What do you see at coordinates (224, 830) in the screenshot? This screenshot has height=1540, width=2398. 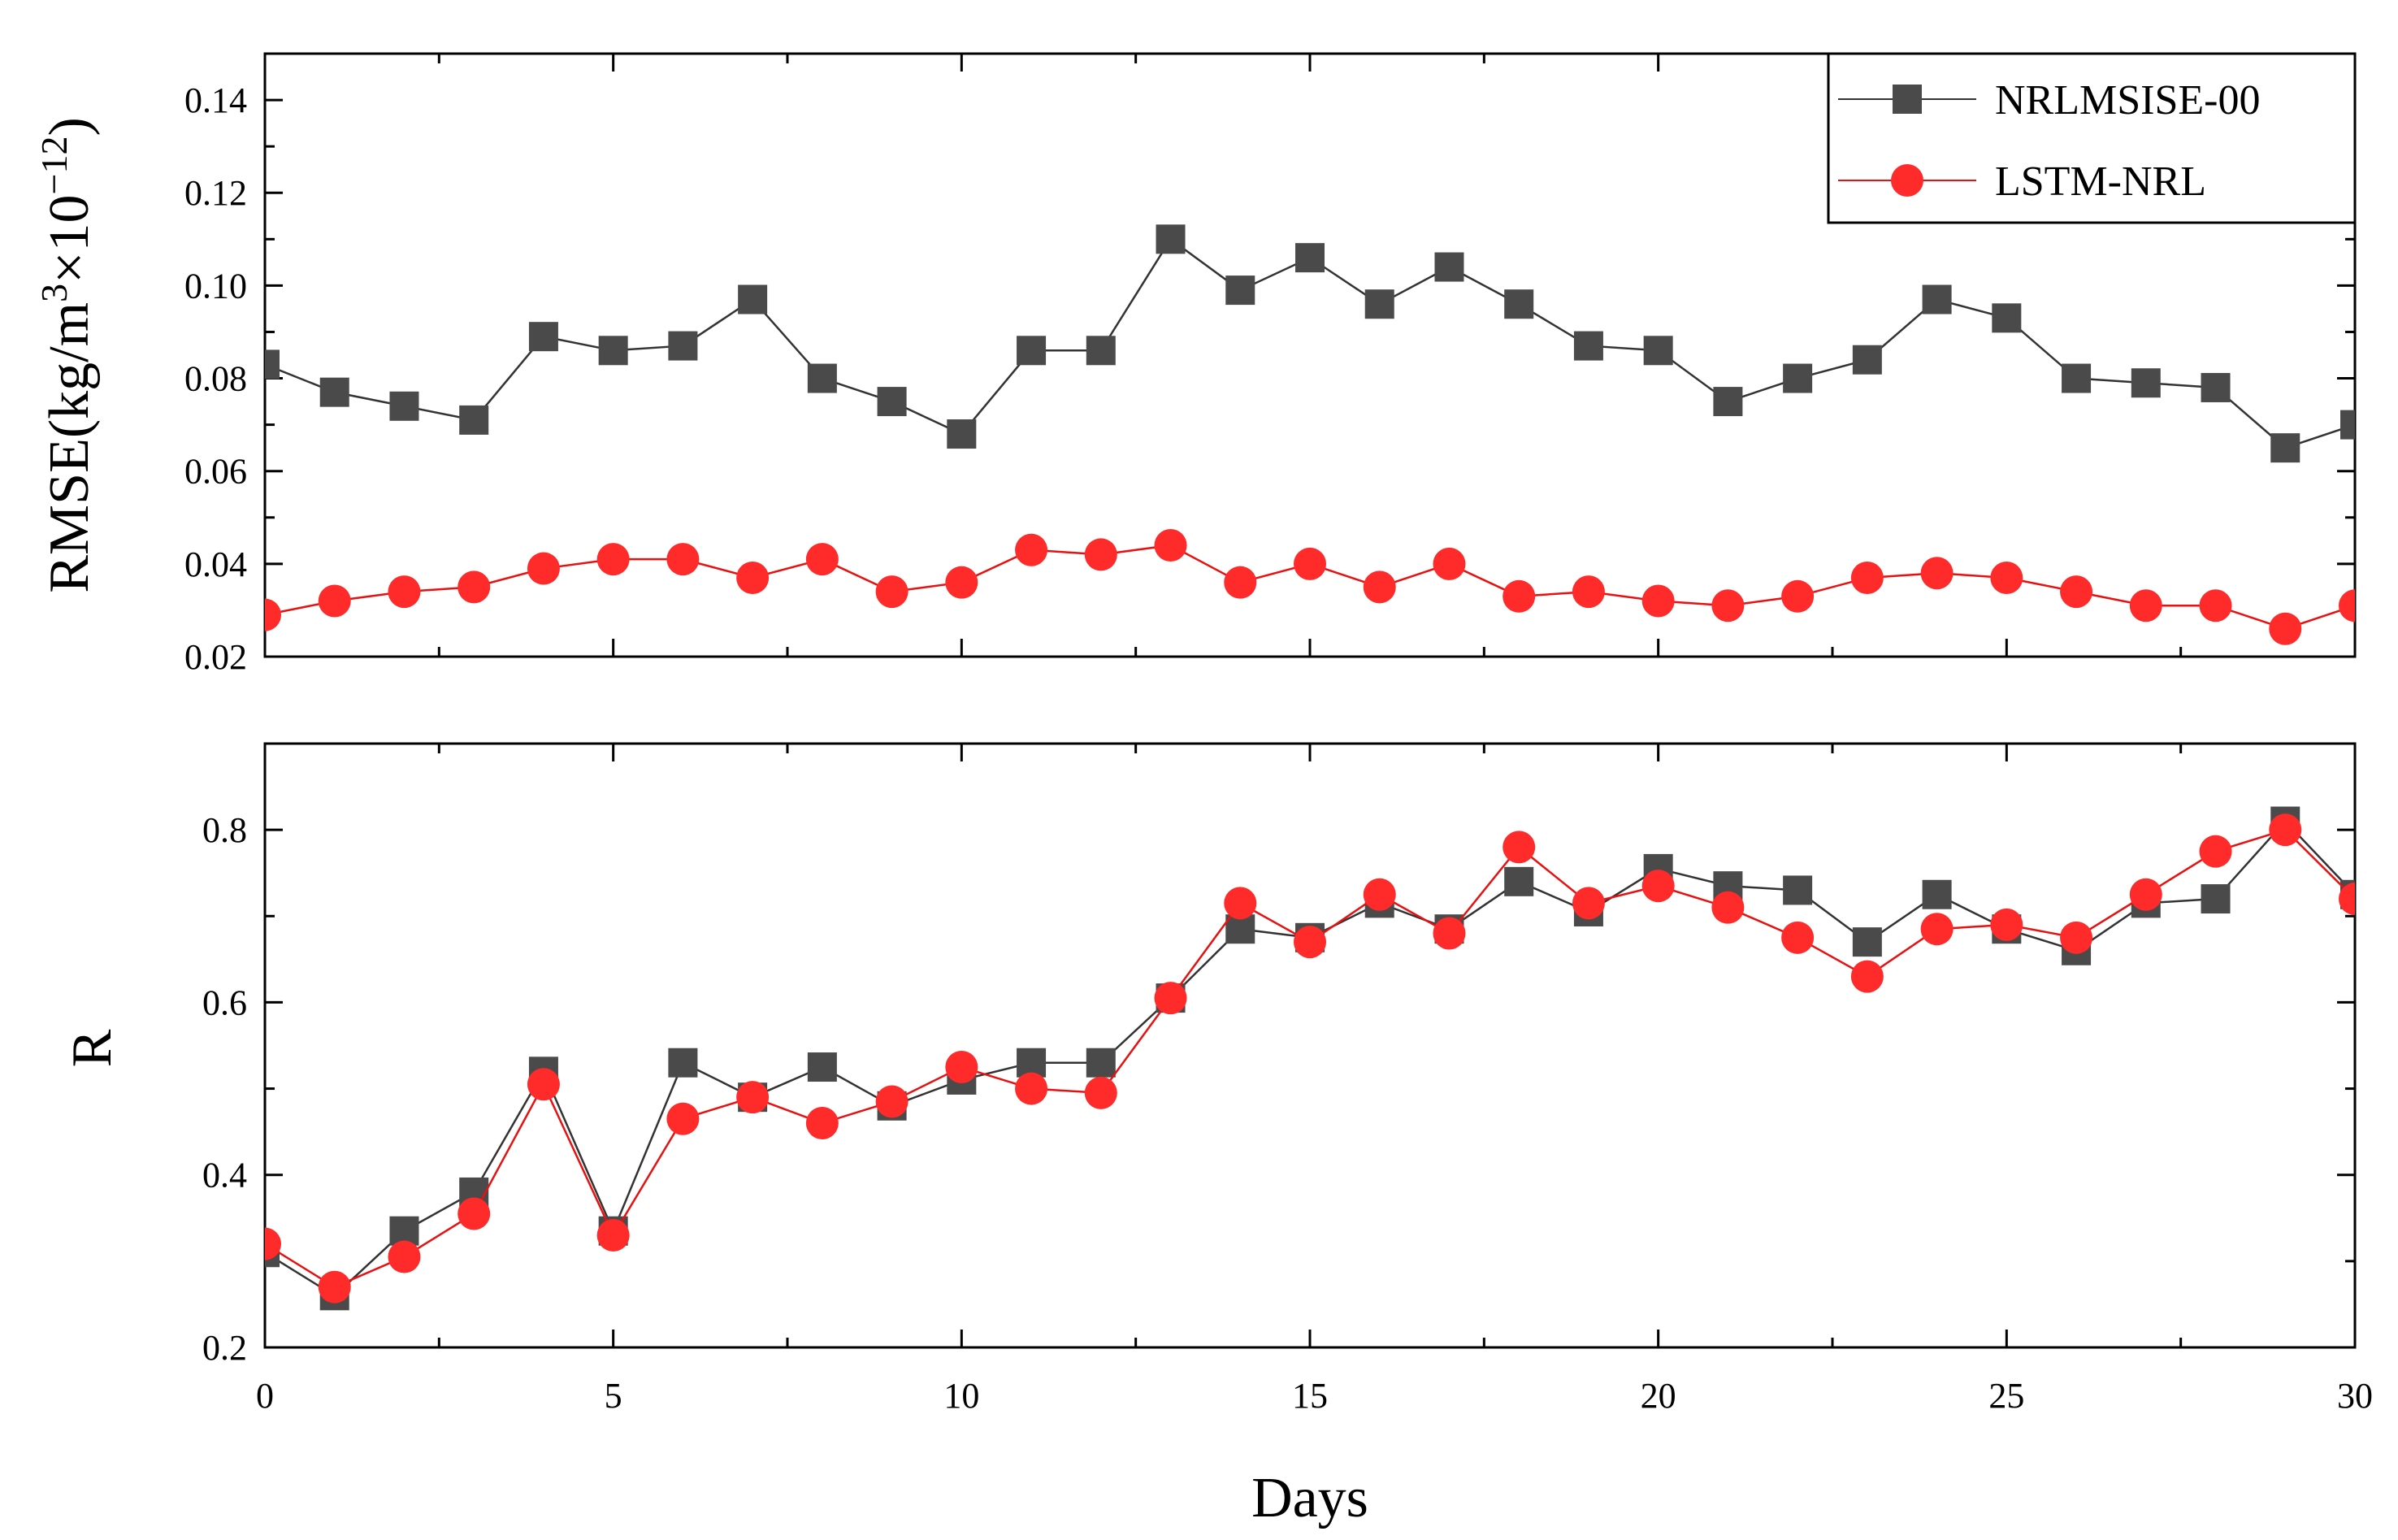 I see `r-y-tick-label: 0.8` at bounding box center [224, 830].